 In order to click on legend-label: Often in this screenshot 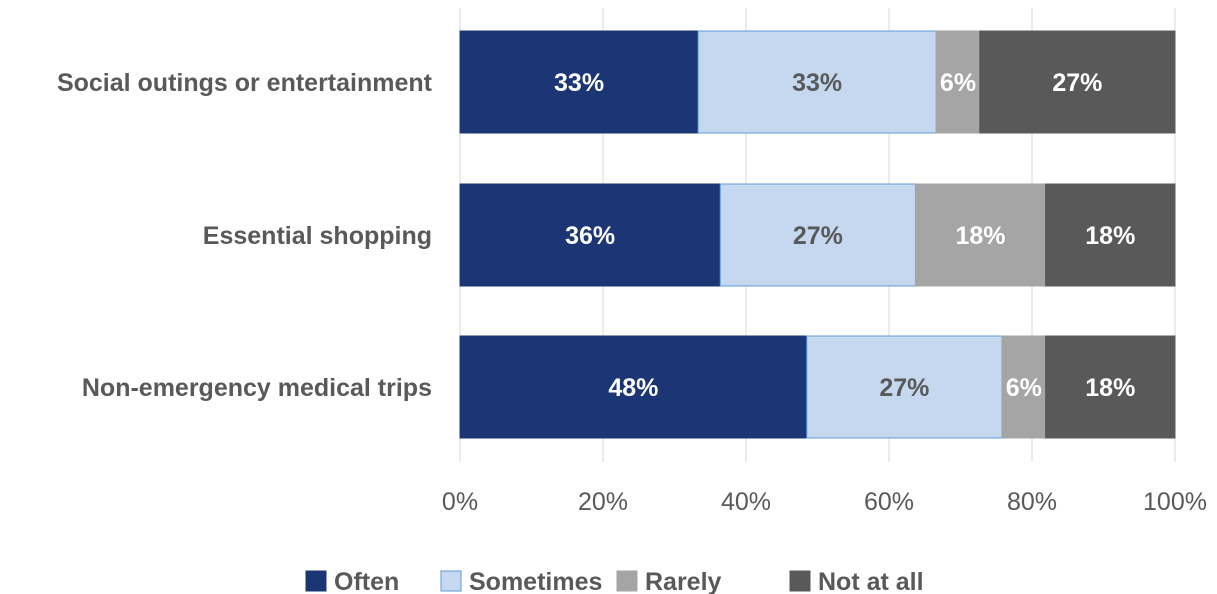, I will do `click(366, 581)`.